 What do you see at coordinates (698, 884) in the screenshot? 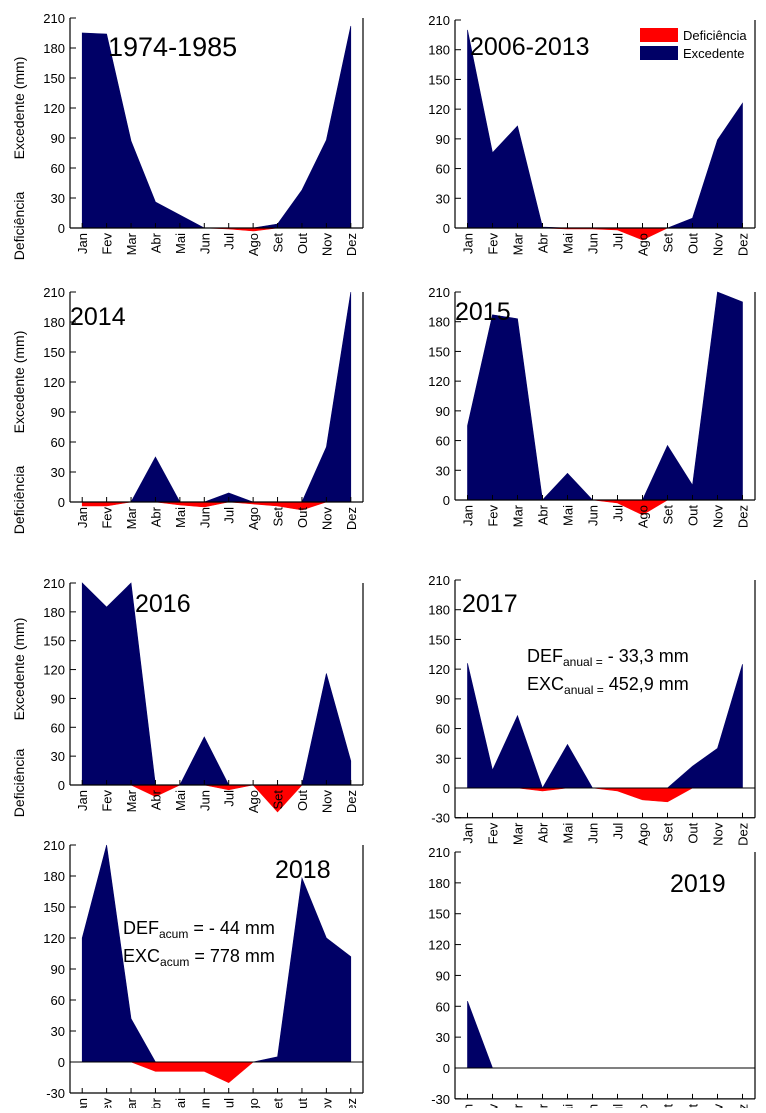
I see `panel-title: 2019` at bounding box center [698, 884].